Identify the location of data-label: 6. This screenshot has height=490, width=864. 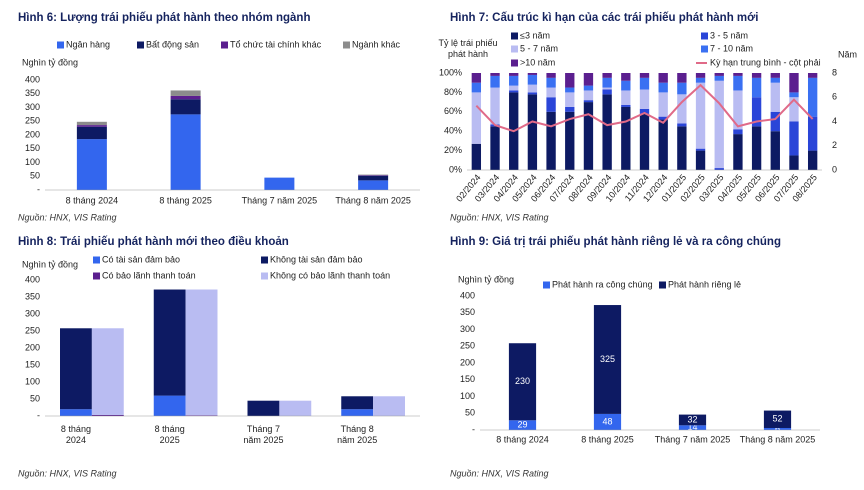
(777, 428).